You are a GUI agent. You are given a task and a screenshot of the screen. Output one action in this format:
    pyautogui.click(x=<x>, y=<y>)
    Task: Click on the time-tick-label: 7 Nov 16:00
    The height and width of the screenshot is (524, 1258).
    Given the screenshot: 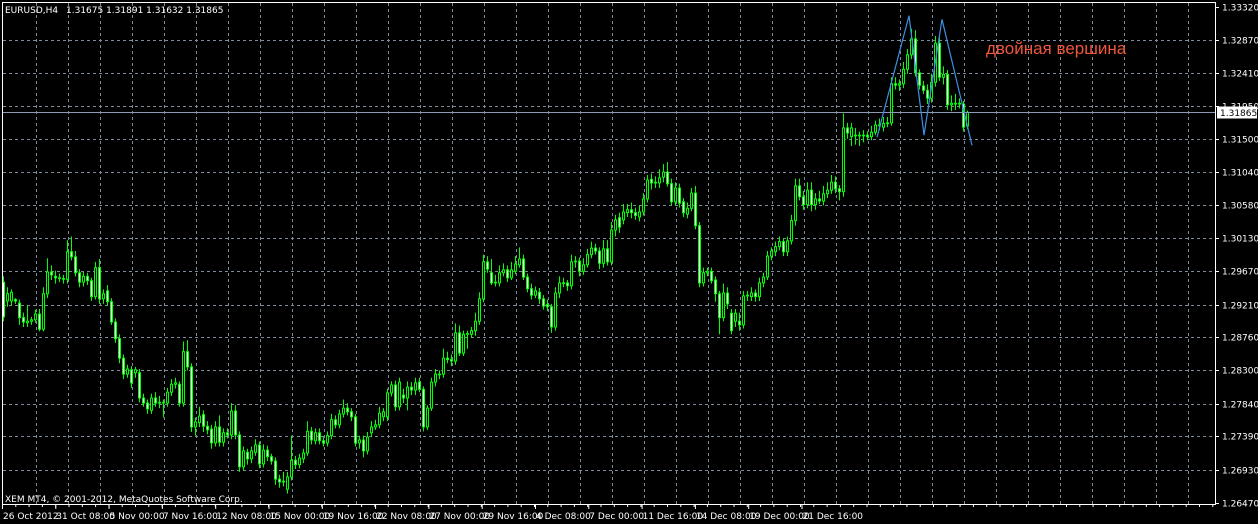 What is the action you would take?
    pyautogui.click(x=190, y=517)
    